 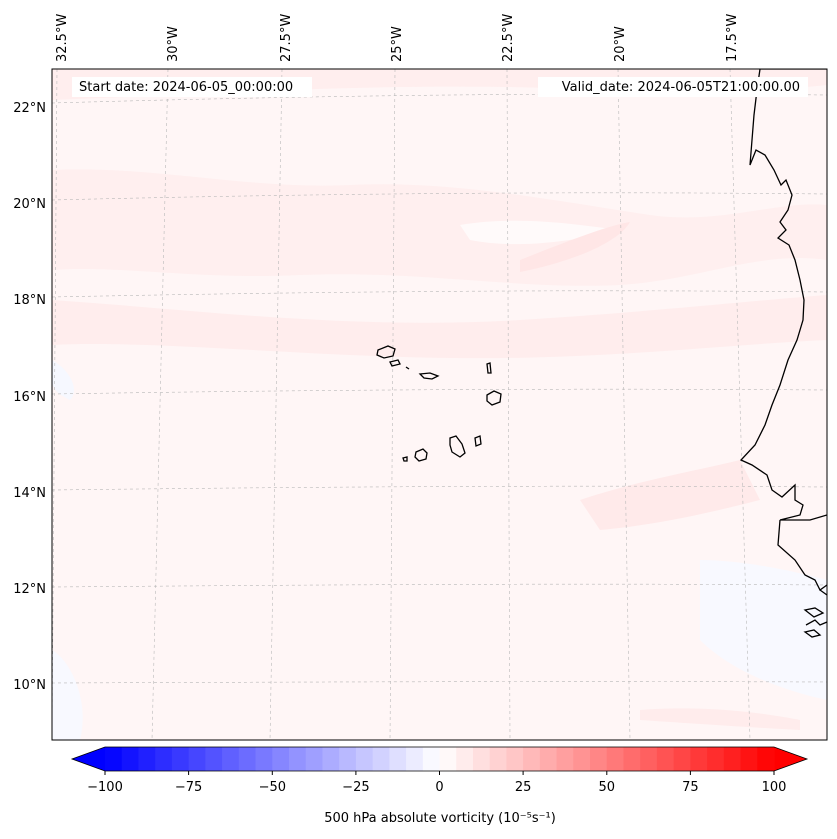 I want to click on lat-label: 20°N, so click(x=29, y=204).